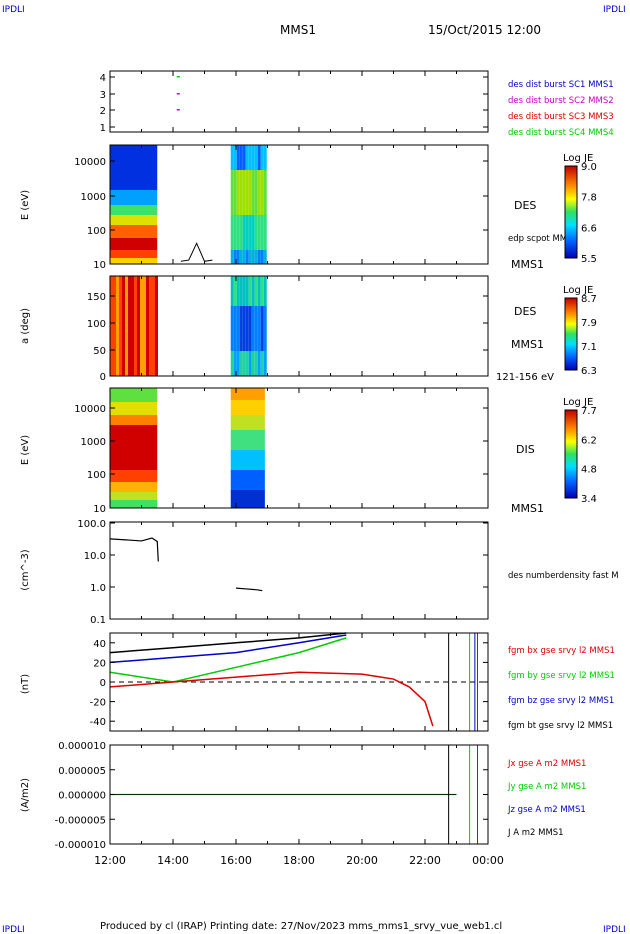  Describe the element at coordinates (425, 860) in the screenshot. I see `x-axis-tick-label: 22:00` at that location.